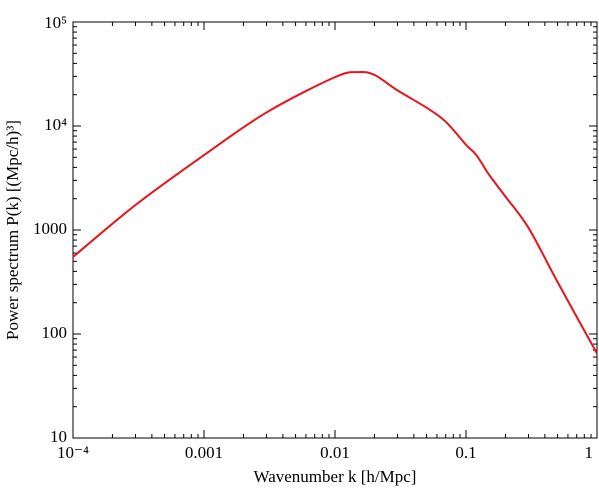 Image resolution: width=599 pixels, height=493 pixels. Describe the element at coordinates (589, 452) in the screenshot. I see `x-tick-label: 1` at that location.